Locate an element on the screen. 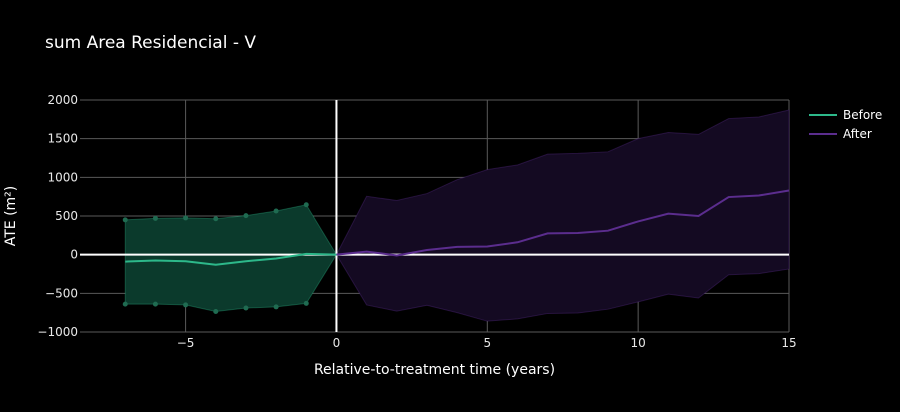  x-tick-label: 15 is located at coordinates (788, 343).